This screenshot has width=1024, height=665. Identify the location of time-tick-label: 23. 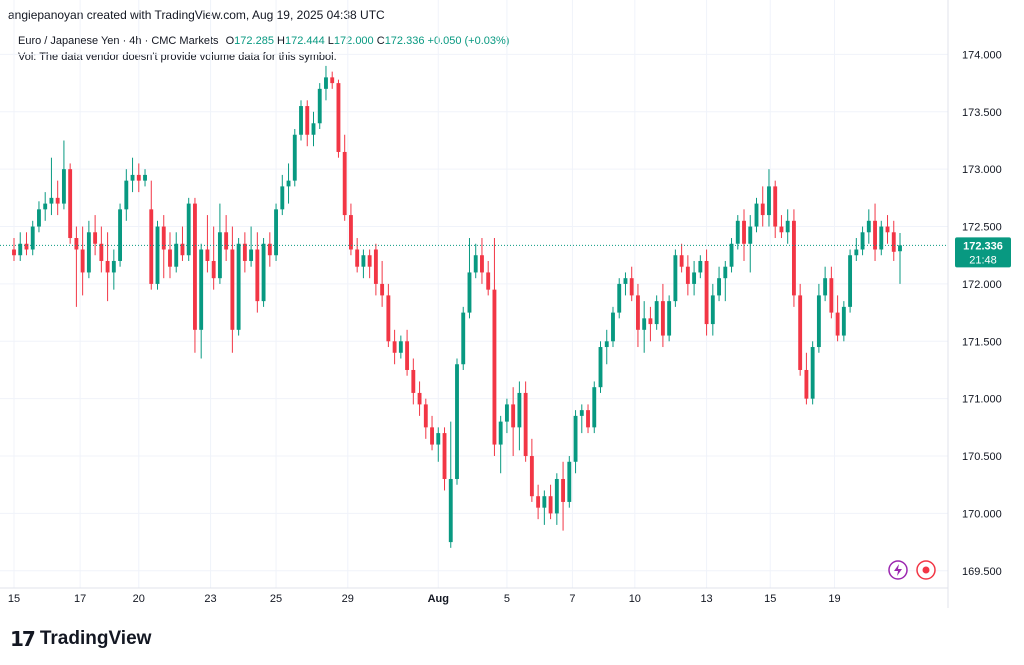
(210, 599).